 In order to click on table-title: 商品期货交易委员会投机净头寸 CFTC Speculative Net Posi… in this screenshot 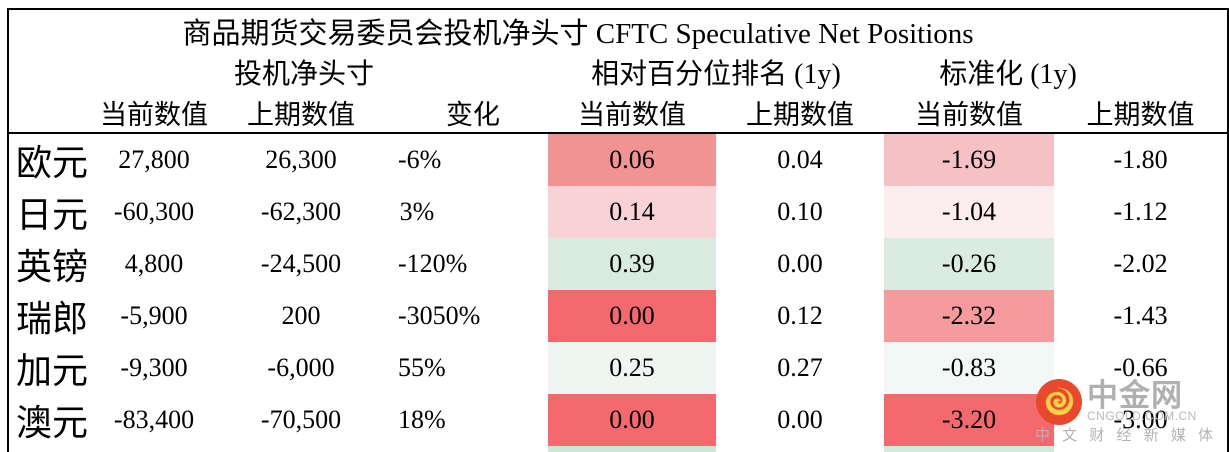, I will do `click(578, 34)`.